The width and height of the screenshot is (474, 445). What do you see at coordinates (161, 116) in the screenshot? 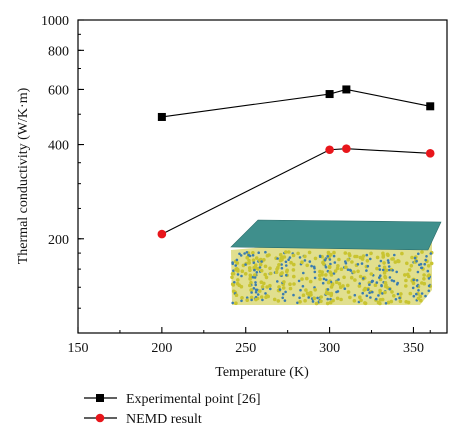
I see `data-point-square` at bounding box center [161, 116].